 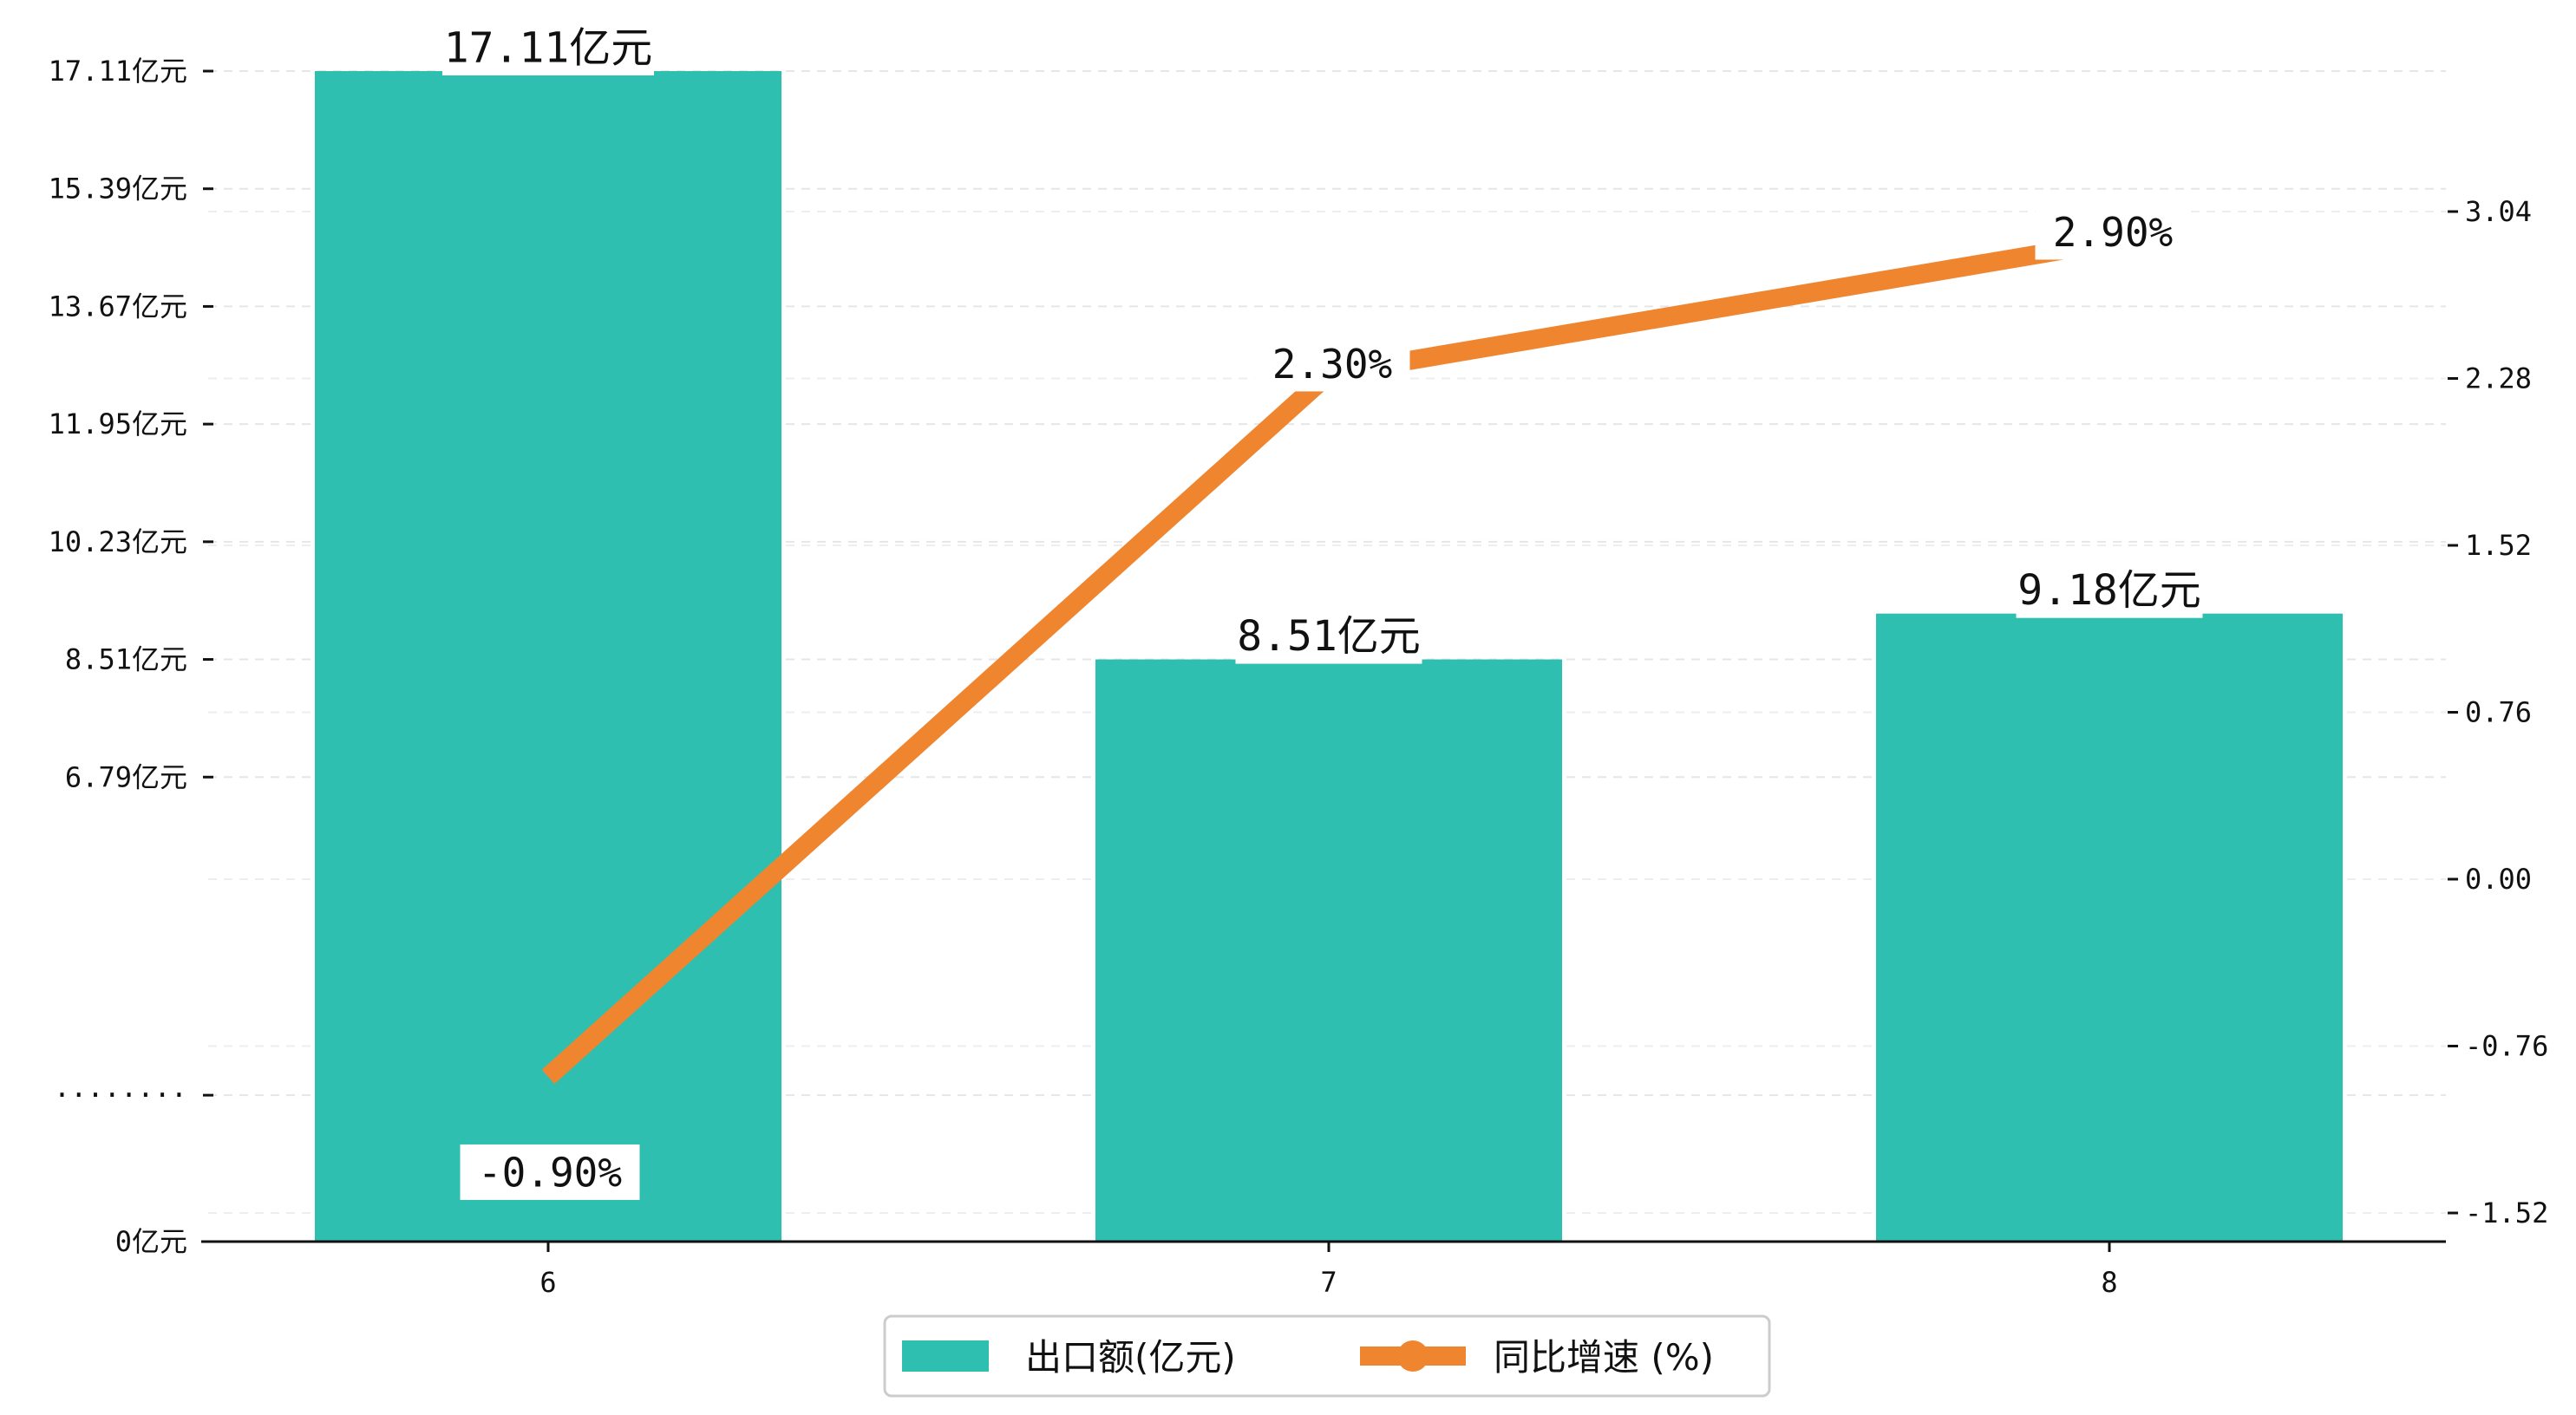 I want to click on x-tick-label: 8, so click(x=2109, y=1282).